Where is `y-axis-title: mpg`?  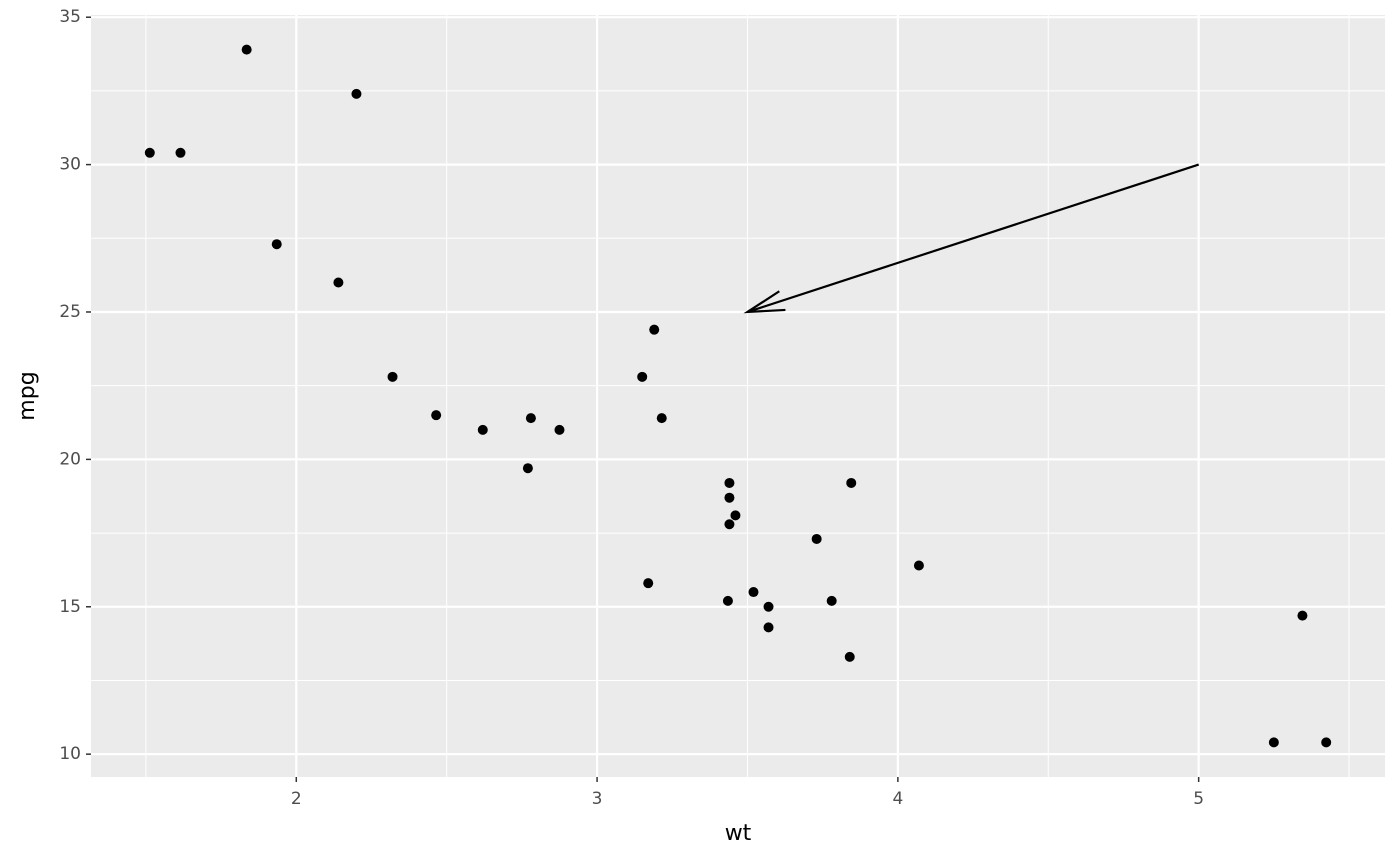
y-axis-title: mpg is located at coordinates (27, 395).